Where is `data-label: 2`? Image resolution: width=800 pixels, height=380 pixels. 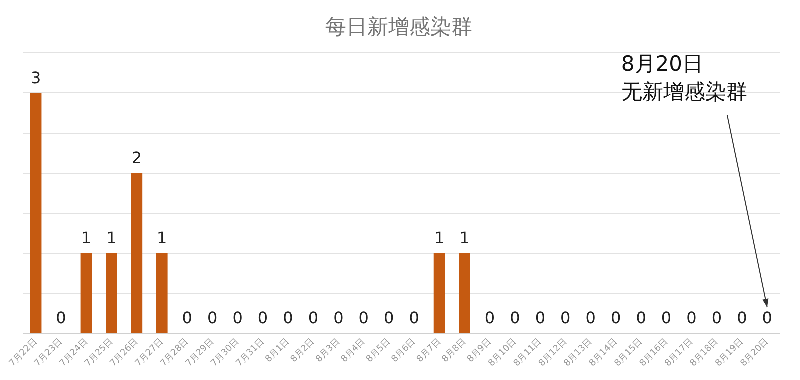
data-label: 2 is located at coordinates (137, 158).